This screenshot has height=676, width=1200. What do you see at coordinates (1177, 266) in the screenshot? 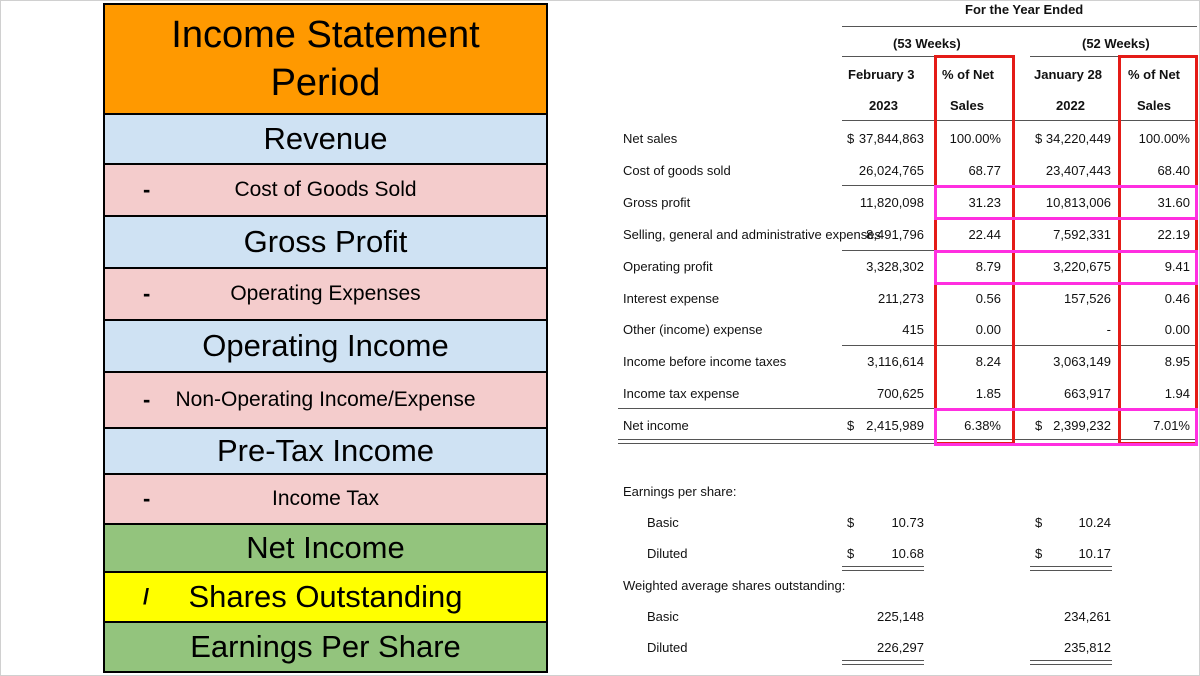
I see `row-pct-2022: 9.41` at bounding box center [1177, 266].